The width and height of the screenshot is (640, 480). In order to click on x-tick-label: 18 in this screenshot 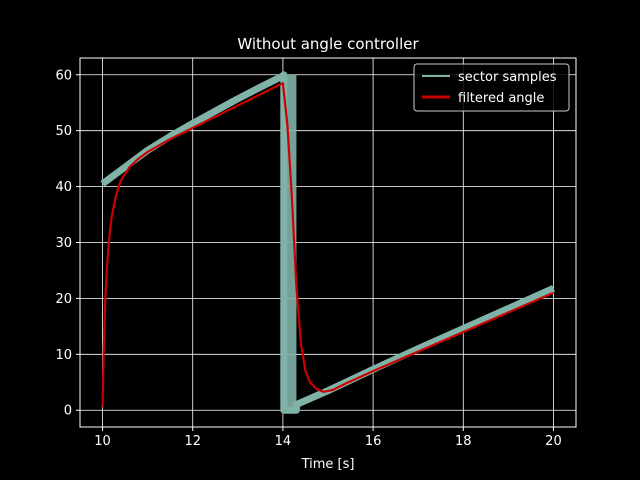, I will do `click(463, 441)`.